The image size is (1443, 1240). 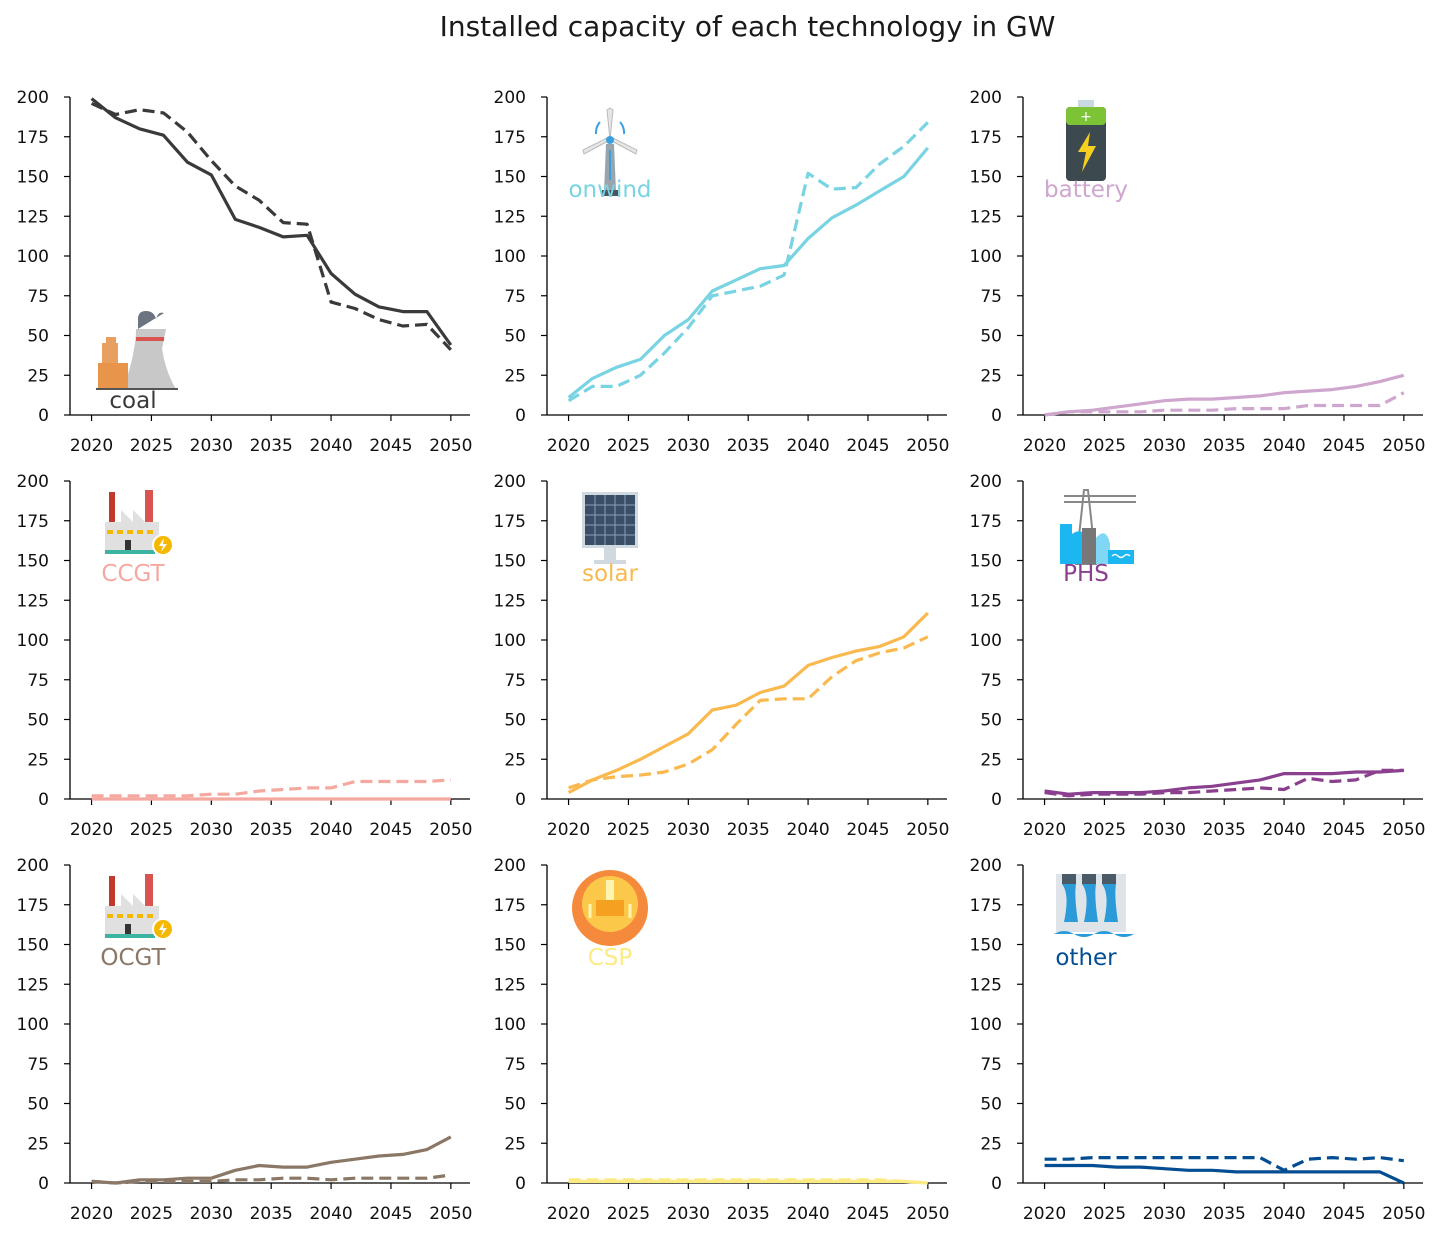 I want to click on series-line-solar-solid, so click(x=748, y=703).